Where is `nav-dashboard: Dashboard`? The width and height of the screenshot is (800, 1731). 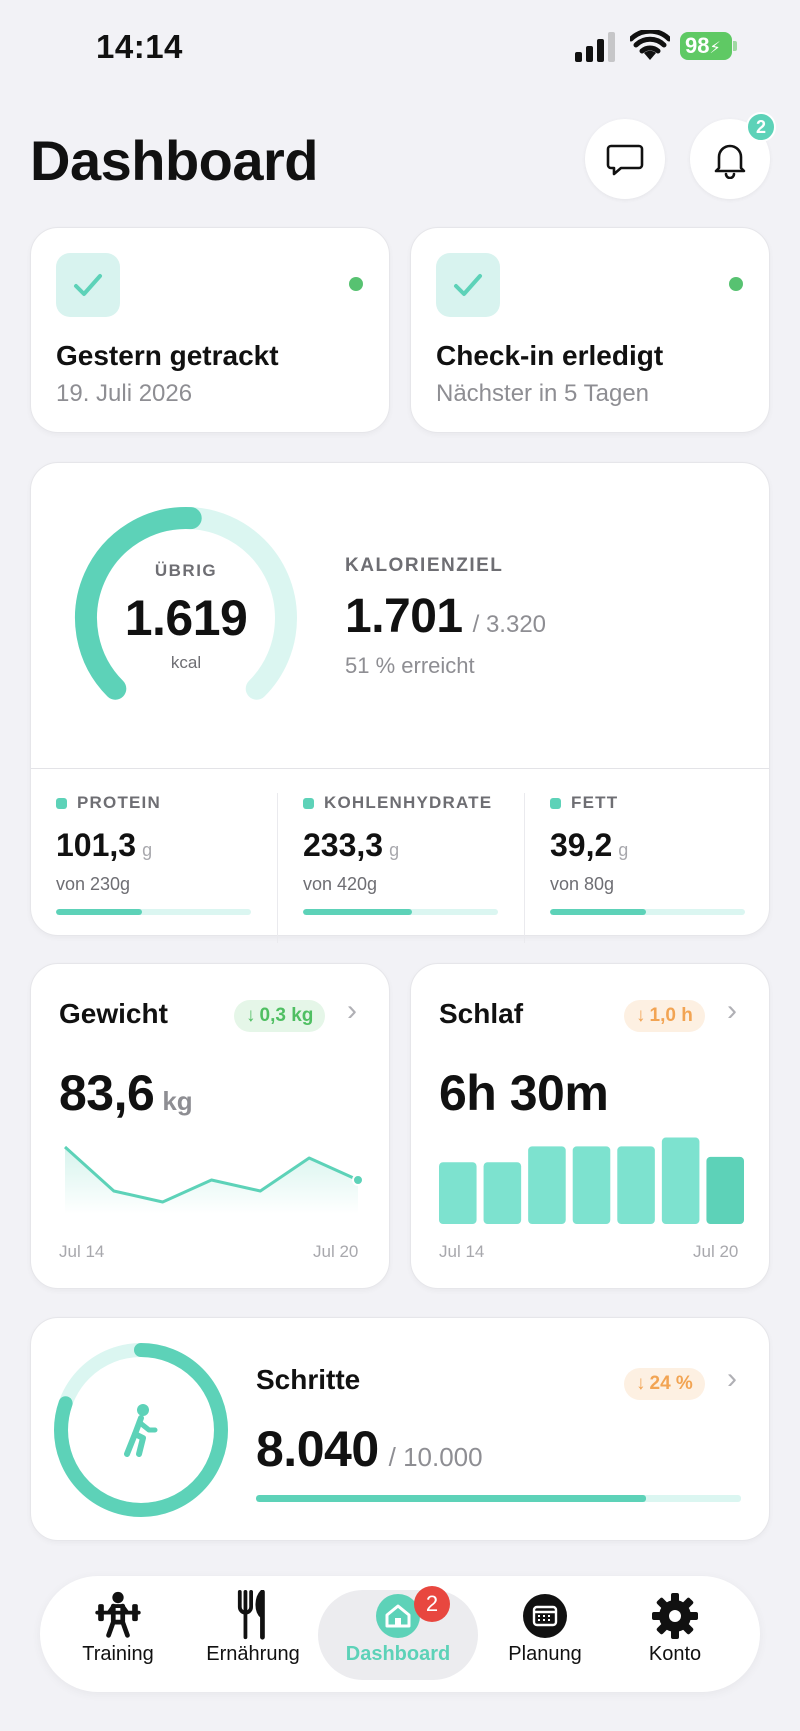 nav-dashboard: Dashboard is located at coordinates (398, 1635).